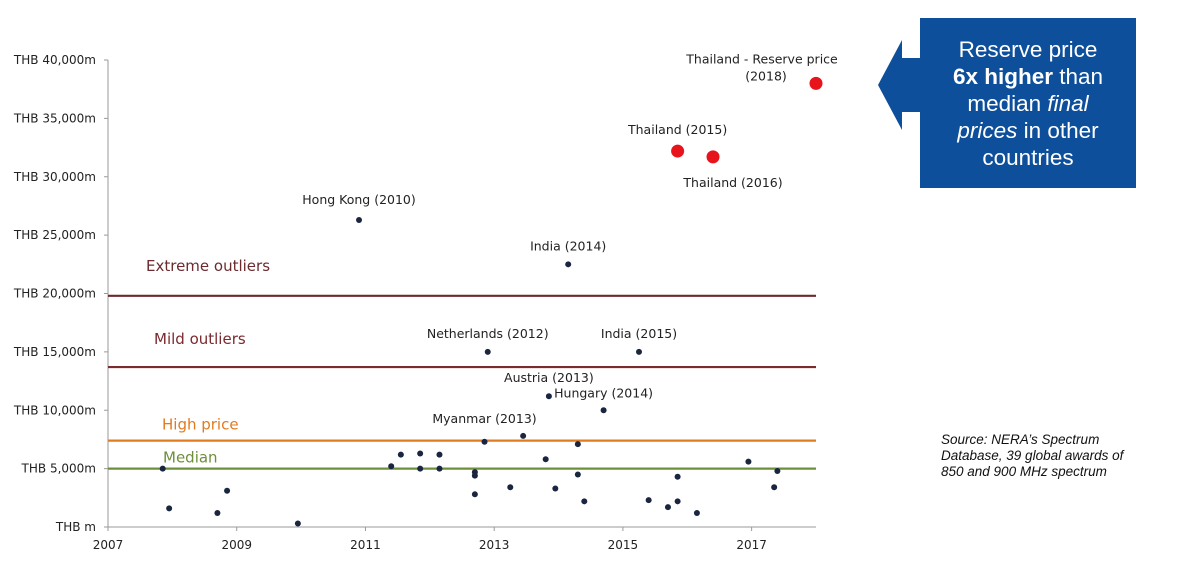 This screenshot has width=1193, height=575. I want to click on x-tick-label: 2011, so click(365, 545).